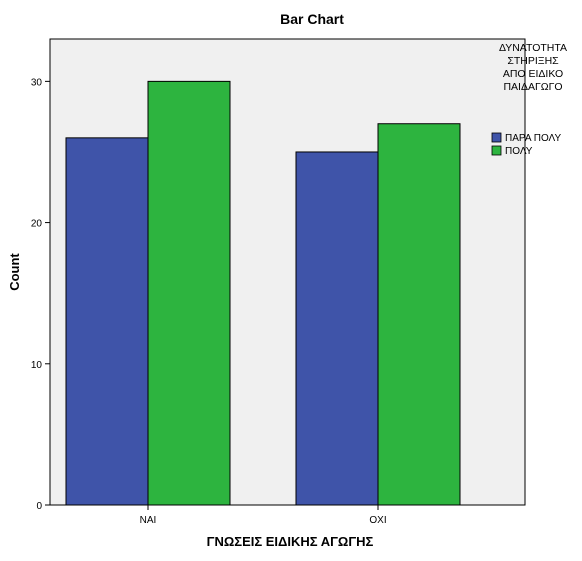 The image size is (582, 561). I want to click on x-tick-label-1: ΟΧΙ, so click(377, 520).